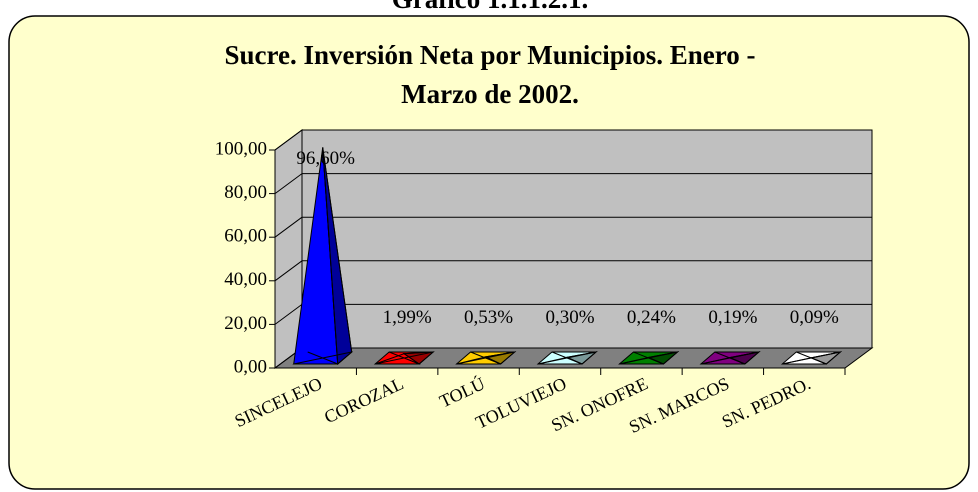  What do you see at coordinates (490, 94) in the screenshot?
I see `chart-title: Marzo de 2002.` at bounding box center [490, 94].